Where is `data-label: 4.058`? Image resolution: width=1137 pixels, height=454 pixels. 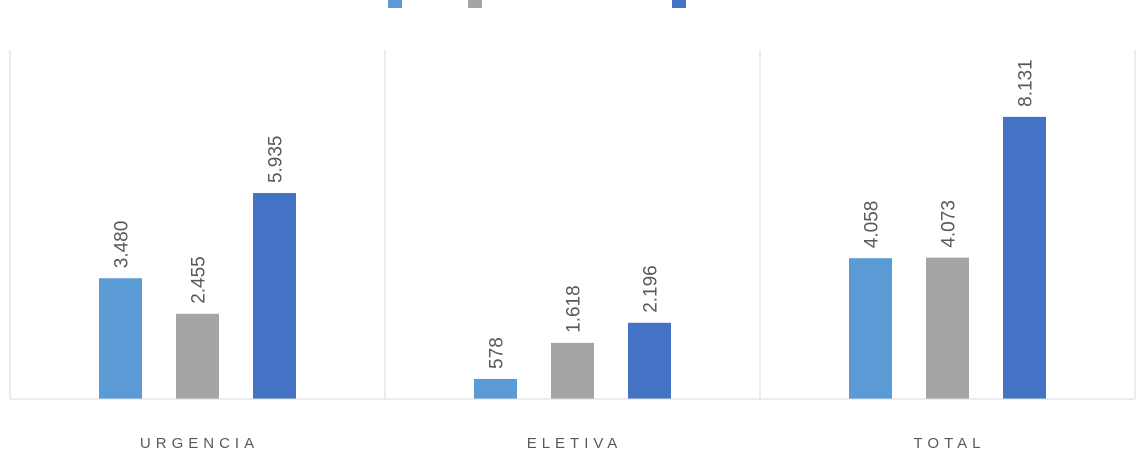
data-label: 4.058 is located at coordinates (872, 225).